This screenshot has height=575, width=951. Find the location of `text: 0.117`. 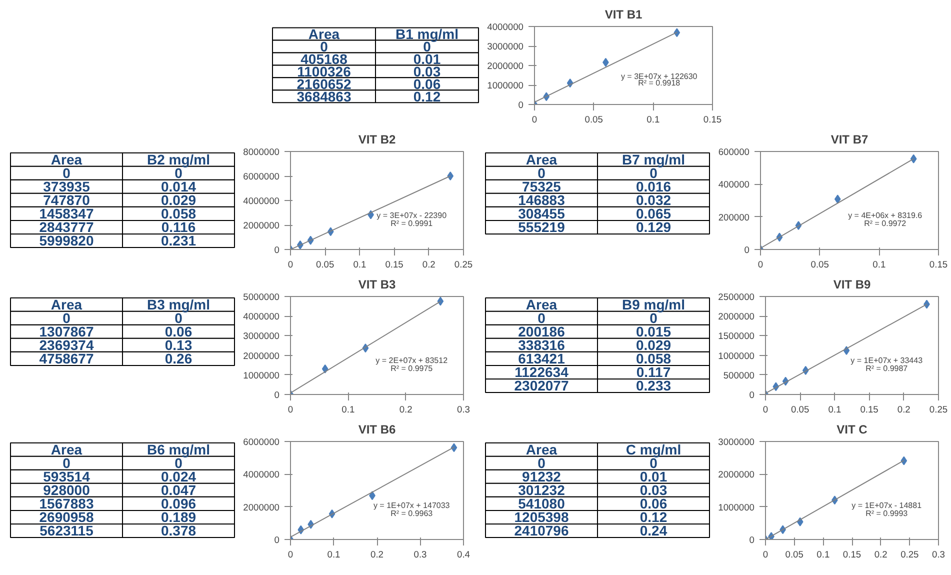

text: 0.117 is located at coordinates (653, 372).